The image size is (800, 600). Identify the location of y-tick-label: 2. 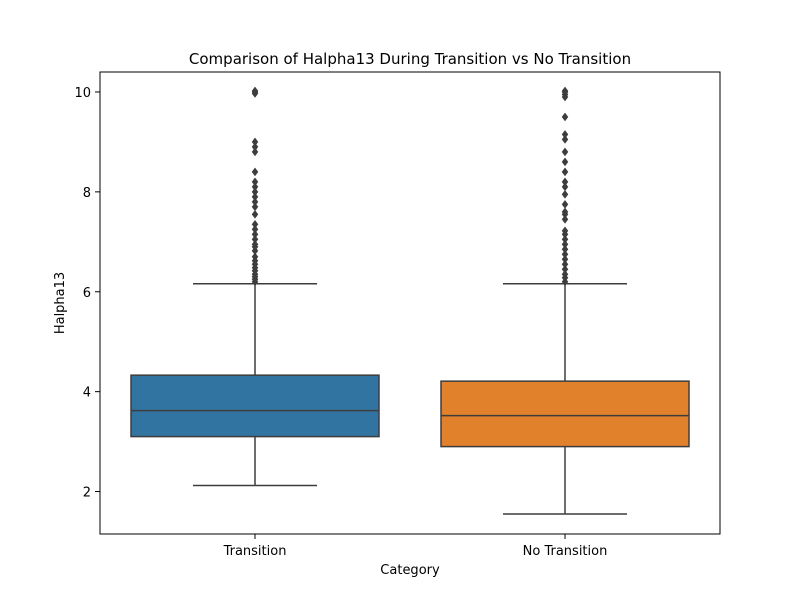
(87, 493).